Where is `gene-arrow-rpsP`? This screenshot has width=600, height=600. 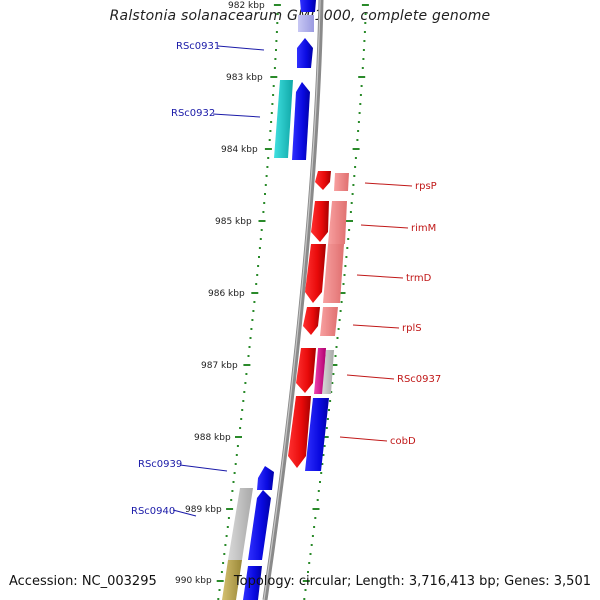 gene-arrow-rpsP is located at coordinates (323, 180).